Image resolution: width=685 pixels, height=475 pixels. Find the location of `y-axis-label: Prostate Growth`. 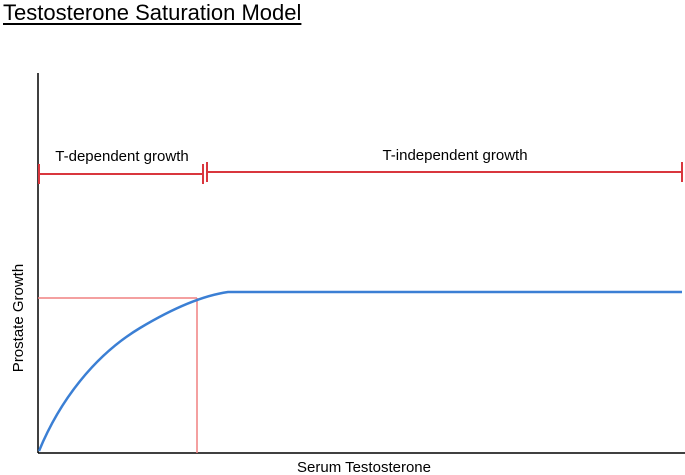

y-axis-label: Prostate Growth is located at coordinates (18, 318).